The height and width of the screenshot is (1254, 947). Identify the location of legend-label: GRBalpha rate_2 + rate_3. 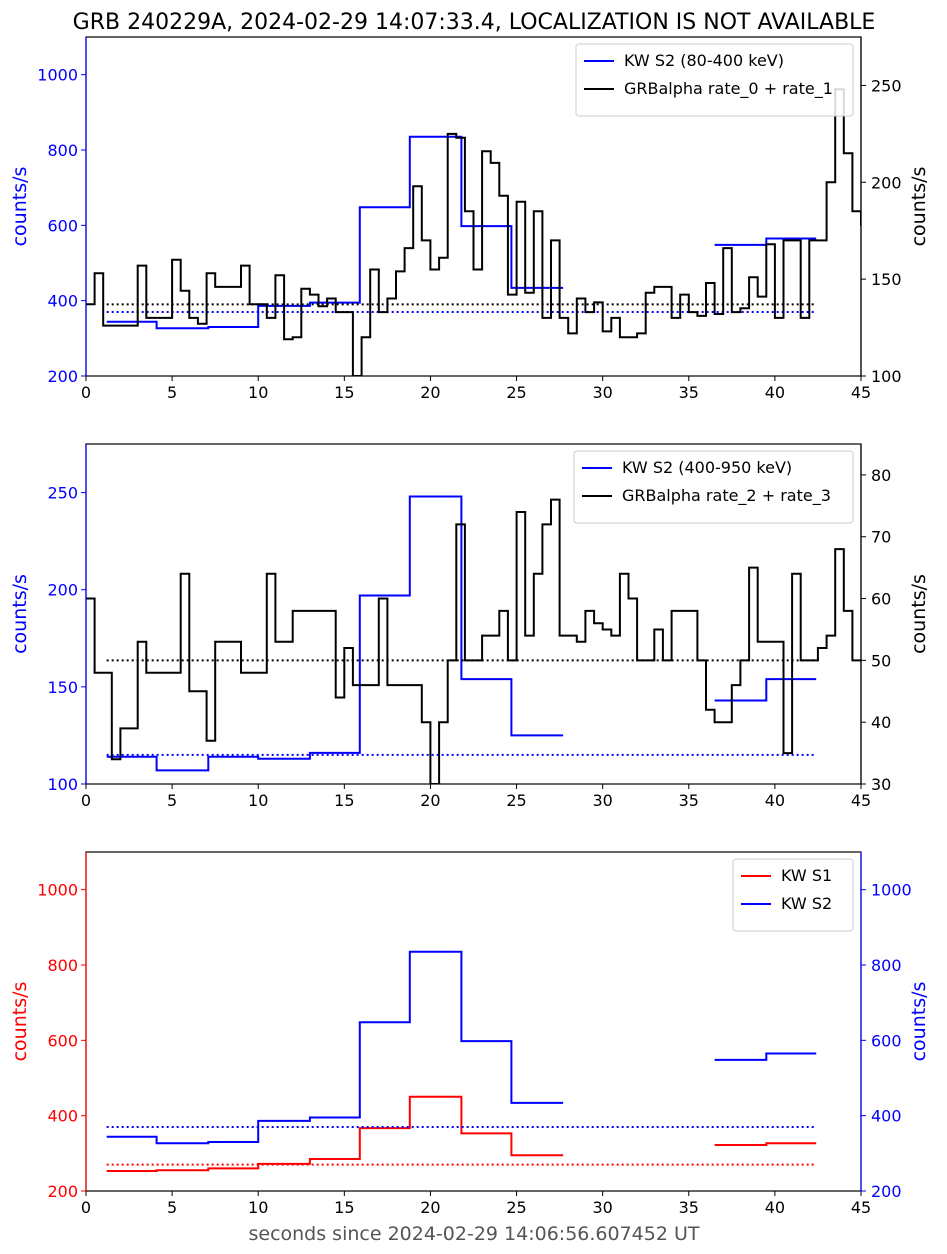
(726, 496).